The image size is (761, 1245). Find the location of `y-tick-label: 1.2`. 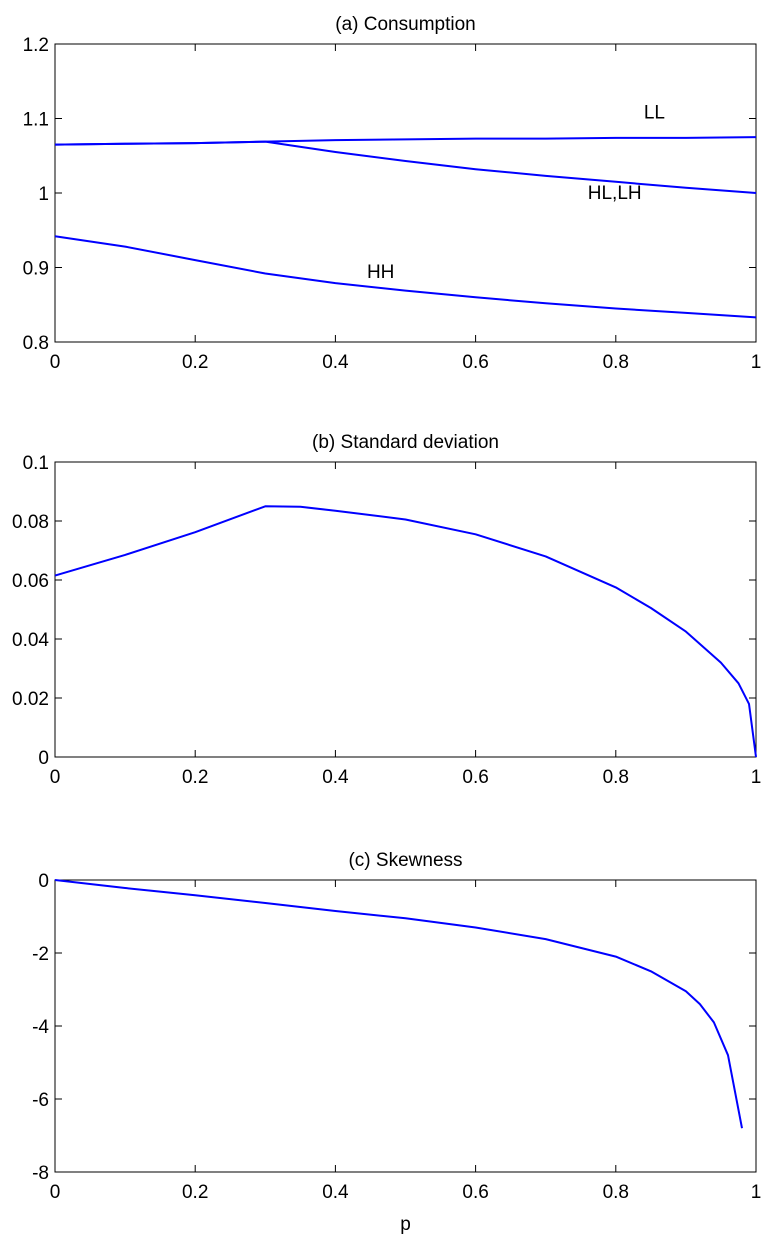

y-tick-label: 1.2 is located at coordinates (36, 45).